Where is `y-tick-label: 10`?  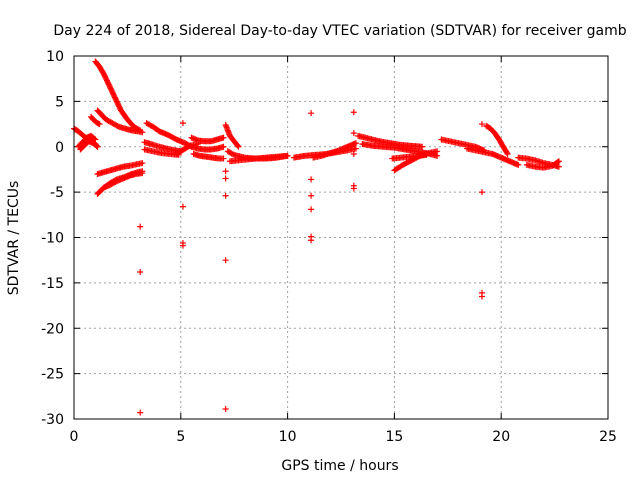 y-tick-label: 10 is located at coordinates (55, 57).